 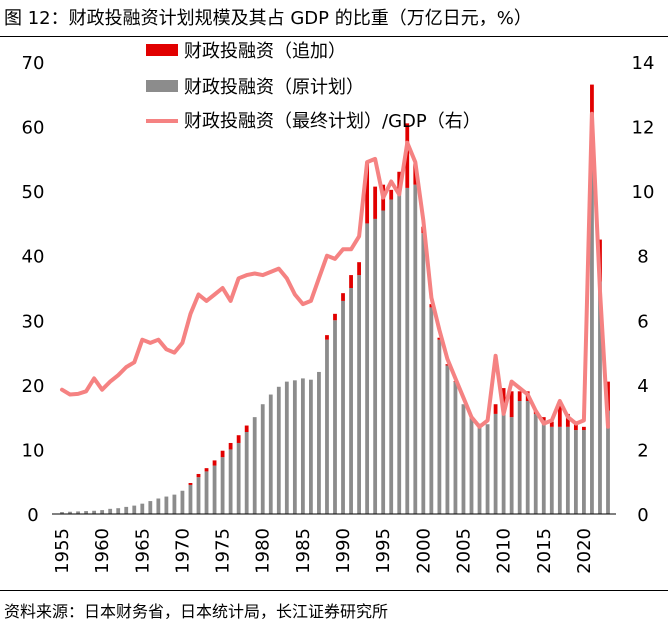 What do you see at coordinates (274, 87) in the screenshot?
I see `legend-label-original: 财政投融资（原计划）` at bounding box center [274, 87].